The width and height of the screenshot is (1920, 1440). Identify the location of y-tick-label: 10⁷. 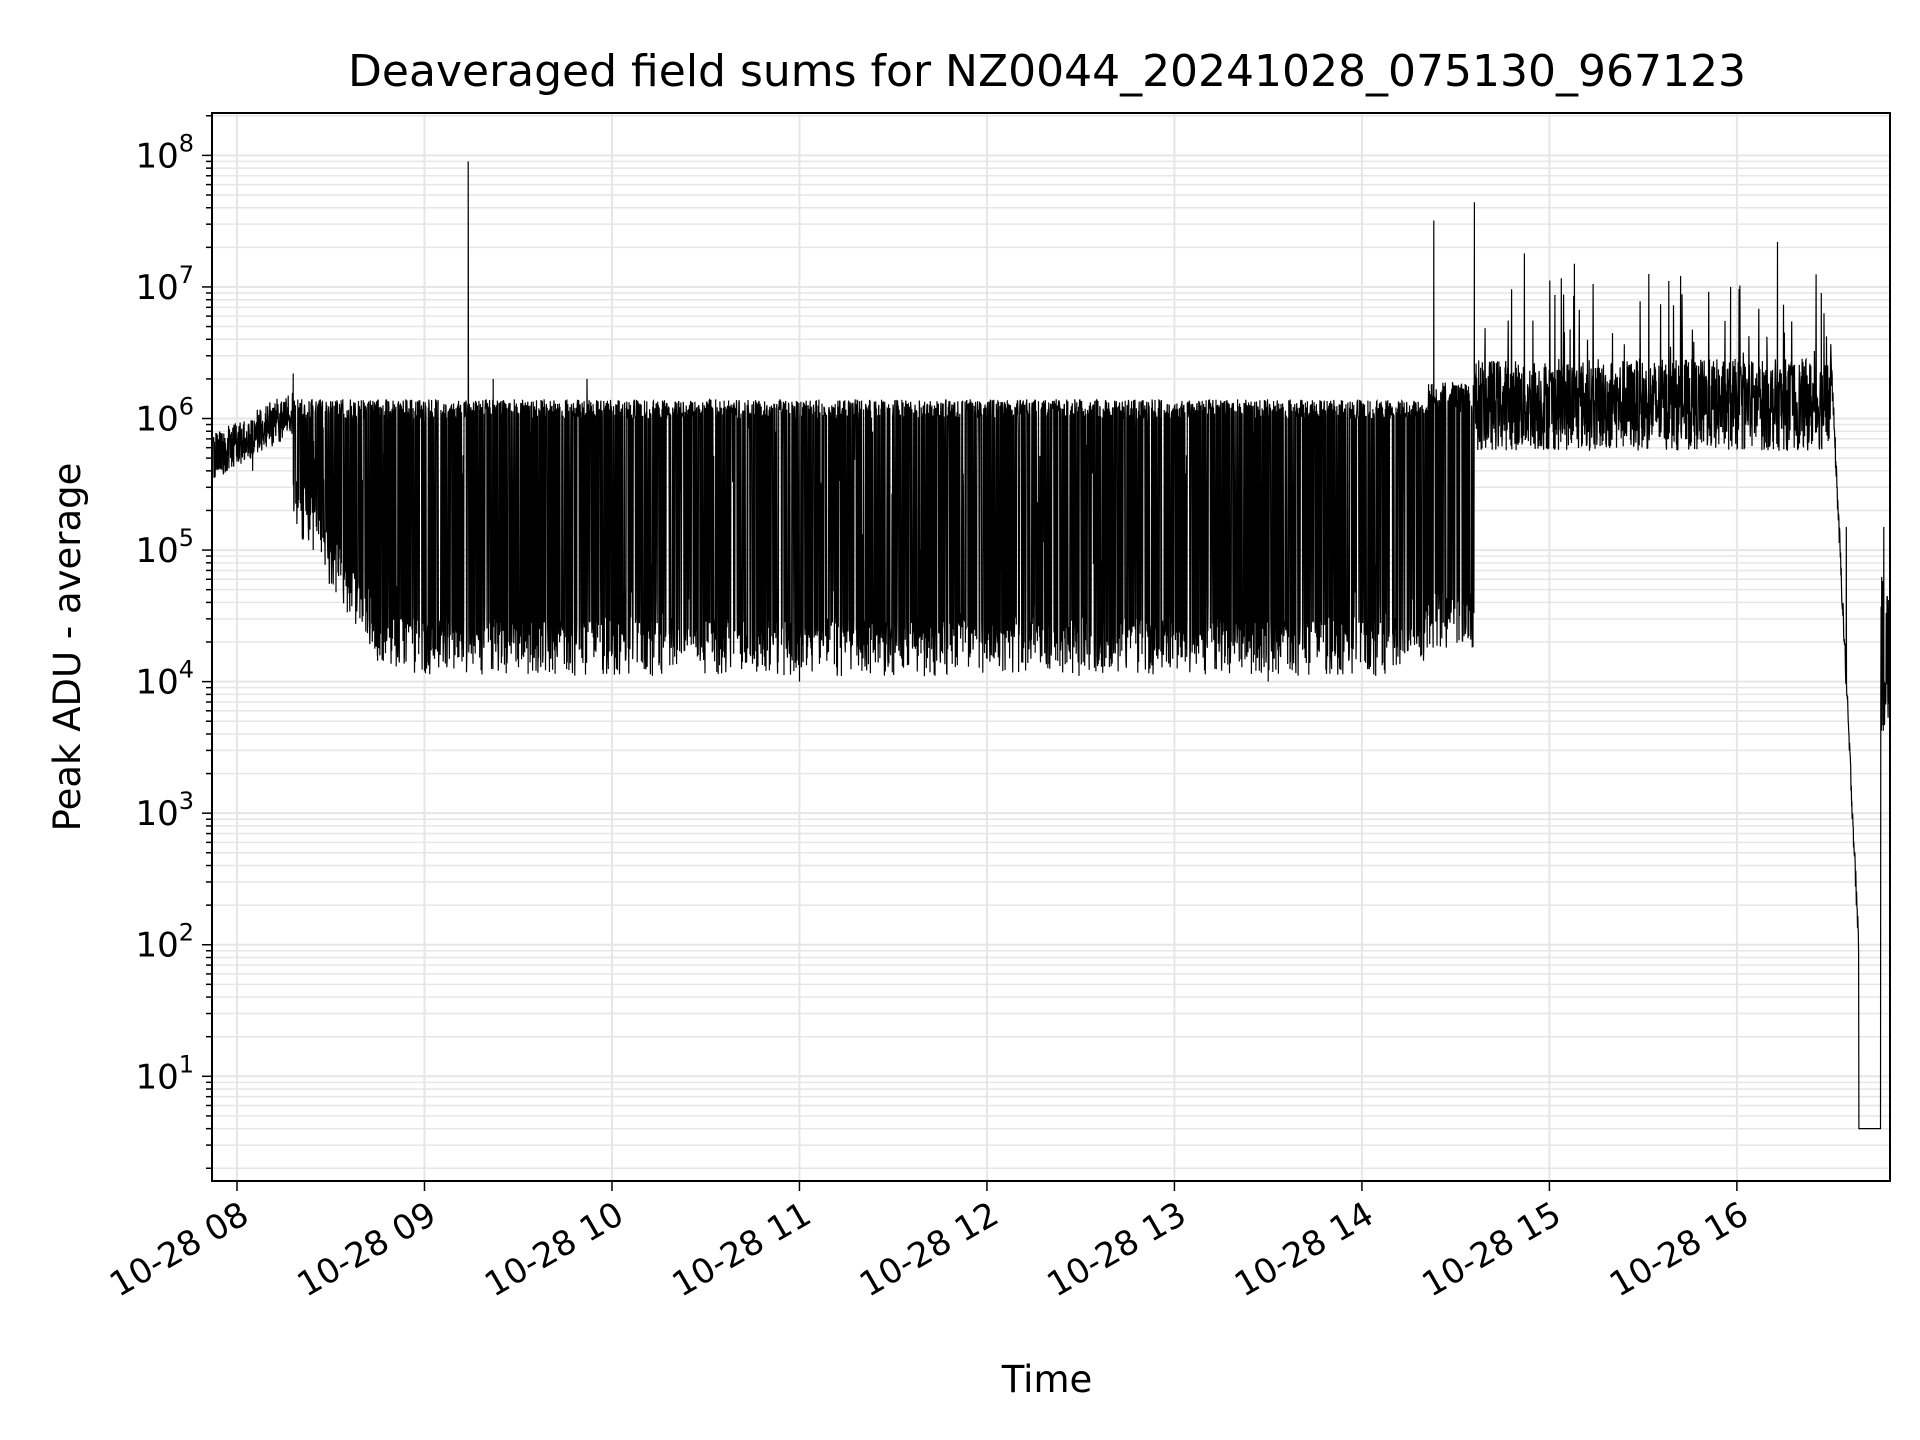
(164, 284).